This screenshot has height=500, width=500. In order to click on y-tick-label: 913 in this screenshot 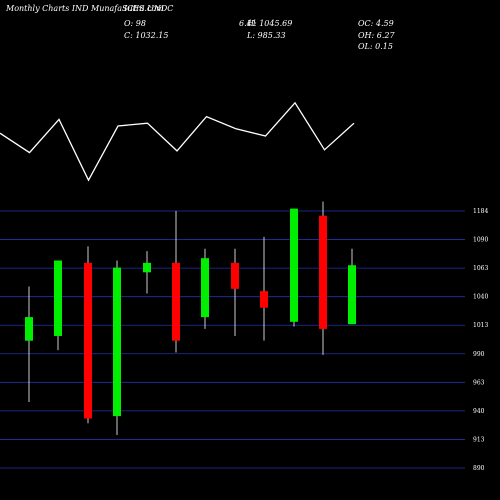, I will do `click(479, 439)`.